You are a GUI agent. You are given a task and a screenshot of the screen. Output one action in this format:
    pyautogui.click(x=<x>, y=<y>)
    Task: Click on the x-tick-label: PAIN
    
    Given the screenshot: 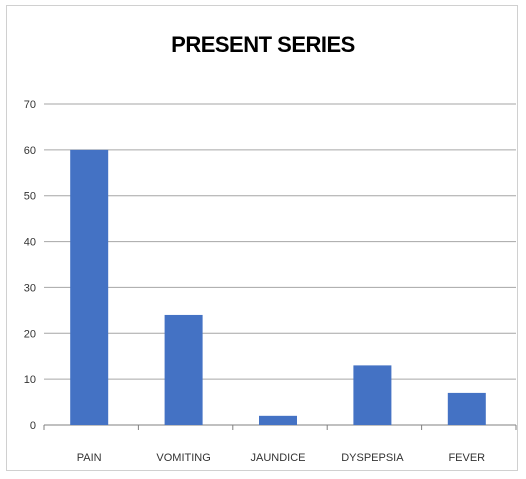 What is the action you would take?
    pyautogui.click(x=89, y=458)
    